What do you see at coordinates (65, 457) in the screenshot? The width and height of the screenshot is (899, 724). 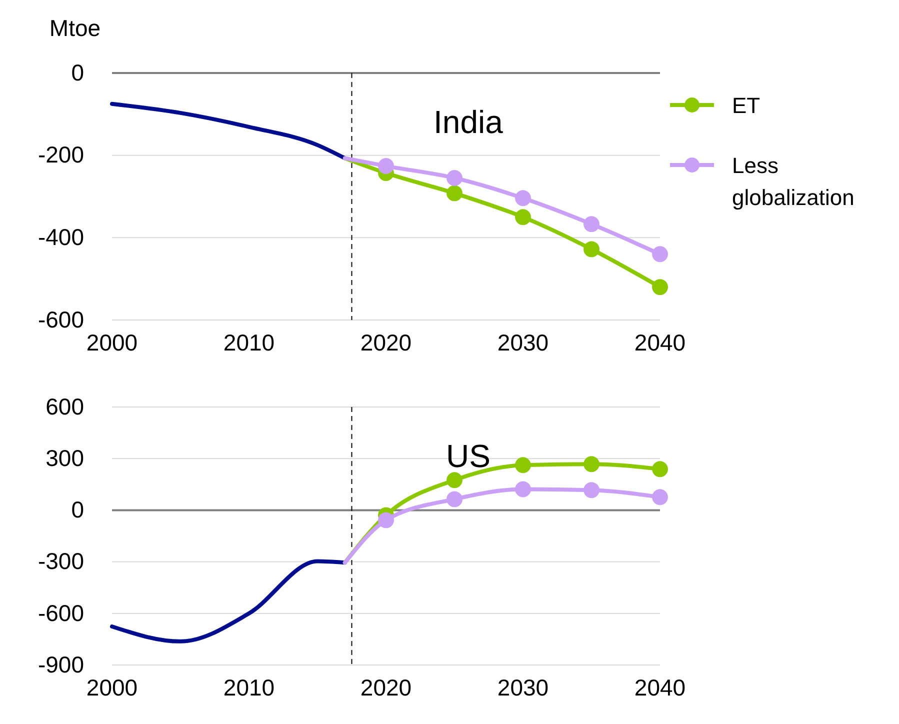 I see `y-tick-label: 300` at bounding box center [65, 457].